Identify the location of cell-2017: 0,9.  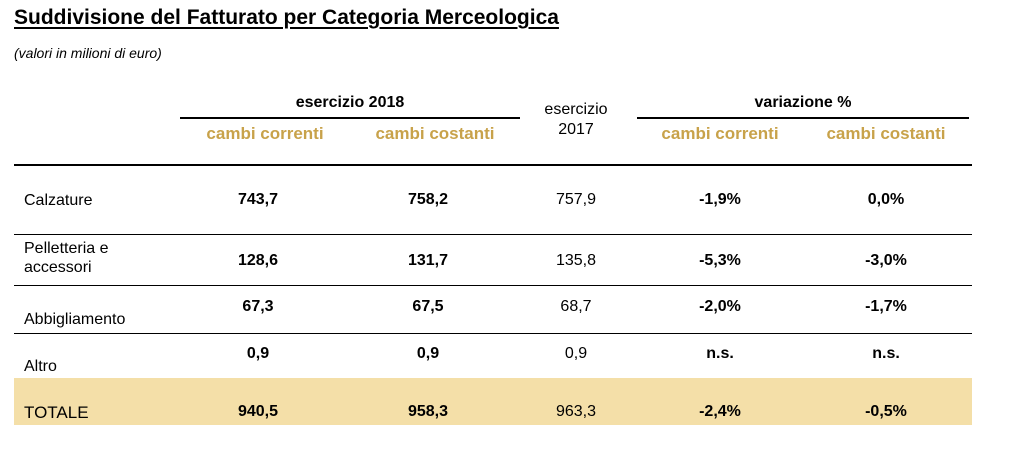
(576, 353).